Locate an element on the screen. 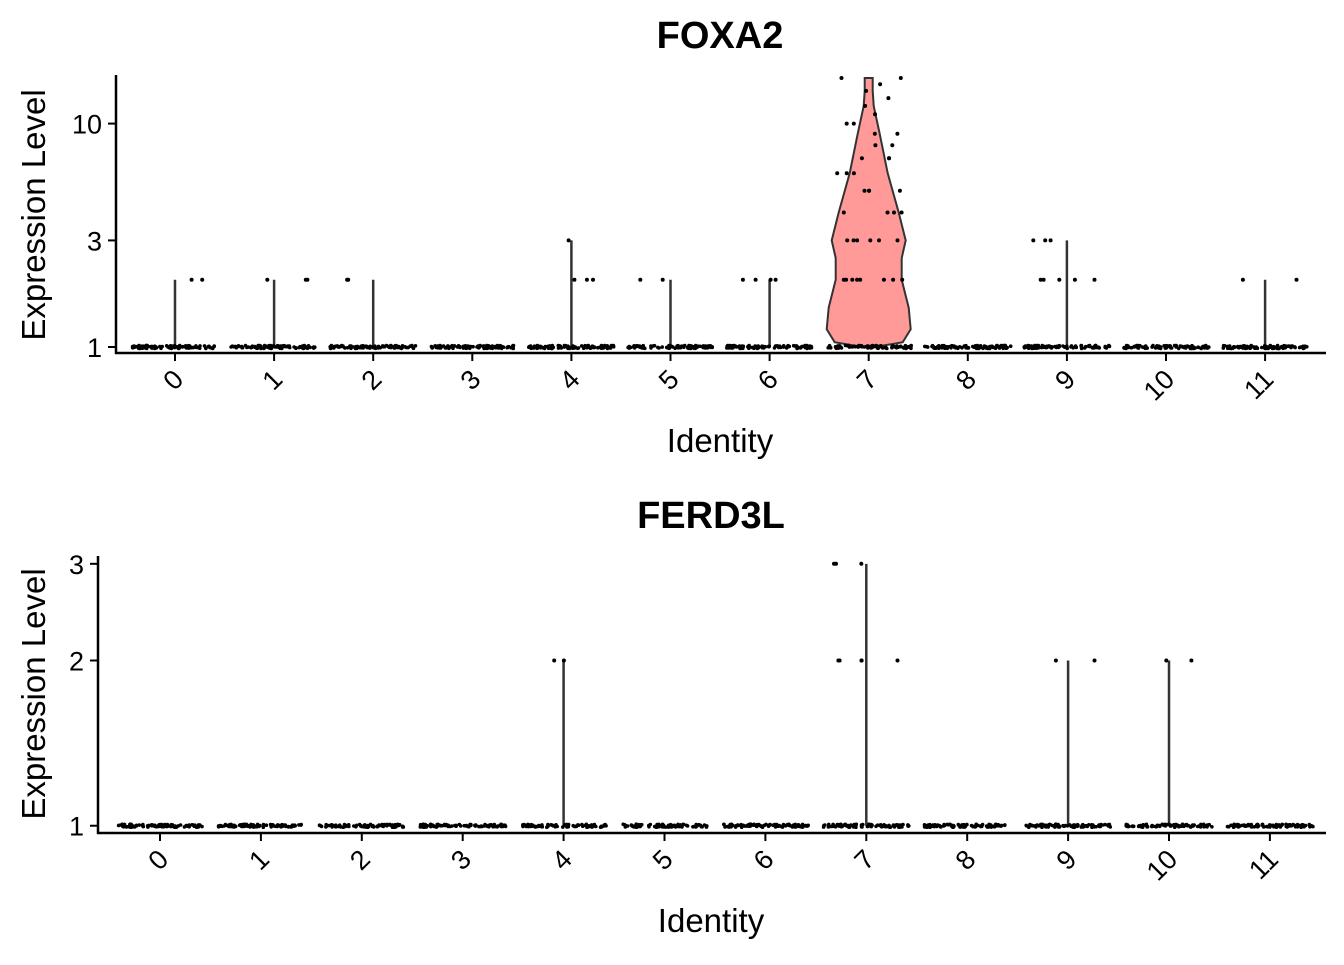 The image size is (1344, 965). x-tick-label: 10 is located at coordinates (1159, 385).